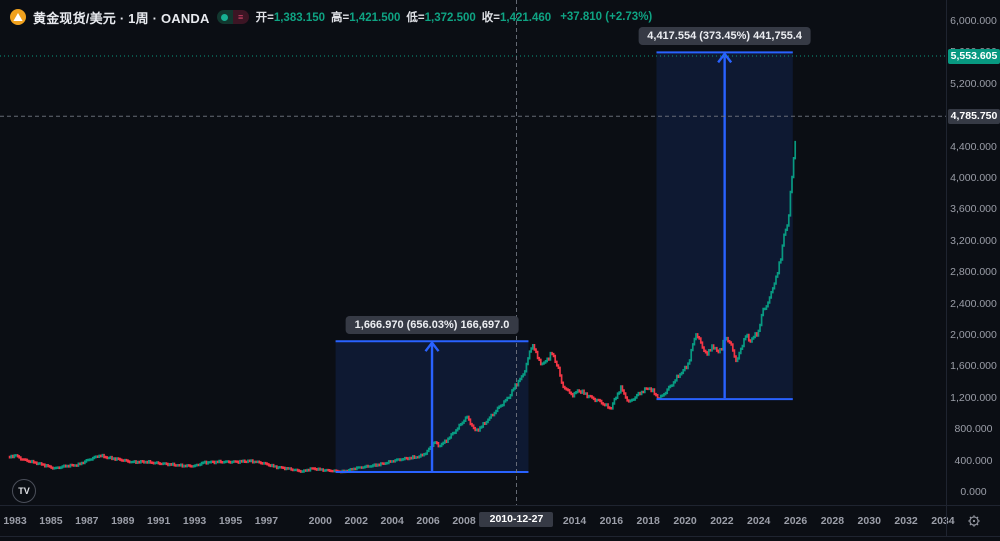  What do you see at coordinates (869, 521) in the screenshot?
I see `time-tick-label: 2030` at bounding box center [869, 521].